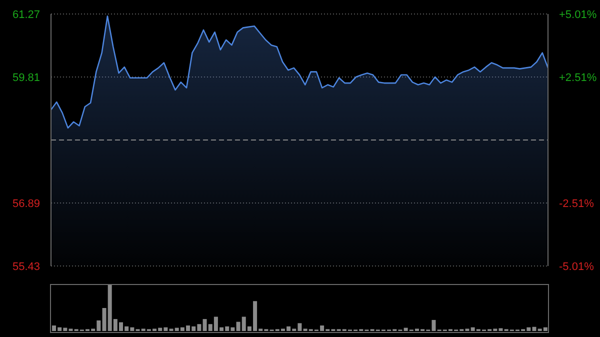 Image resolution: width=600 pixels, height=337 pixels. What do you see at coordinates (26, 267) in the screenshot?
I see `y-tick-label: 55.43` at bounding box center [26, 267].